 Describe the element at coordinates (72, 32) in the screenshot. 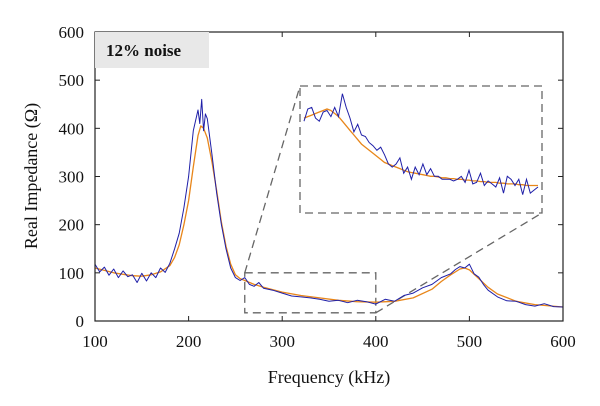

I see `y-tick-label-600: 600` at that location.